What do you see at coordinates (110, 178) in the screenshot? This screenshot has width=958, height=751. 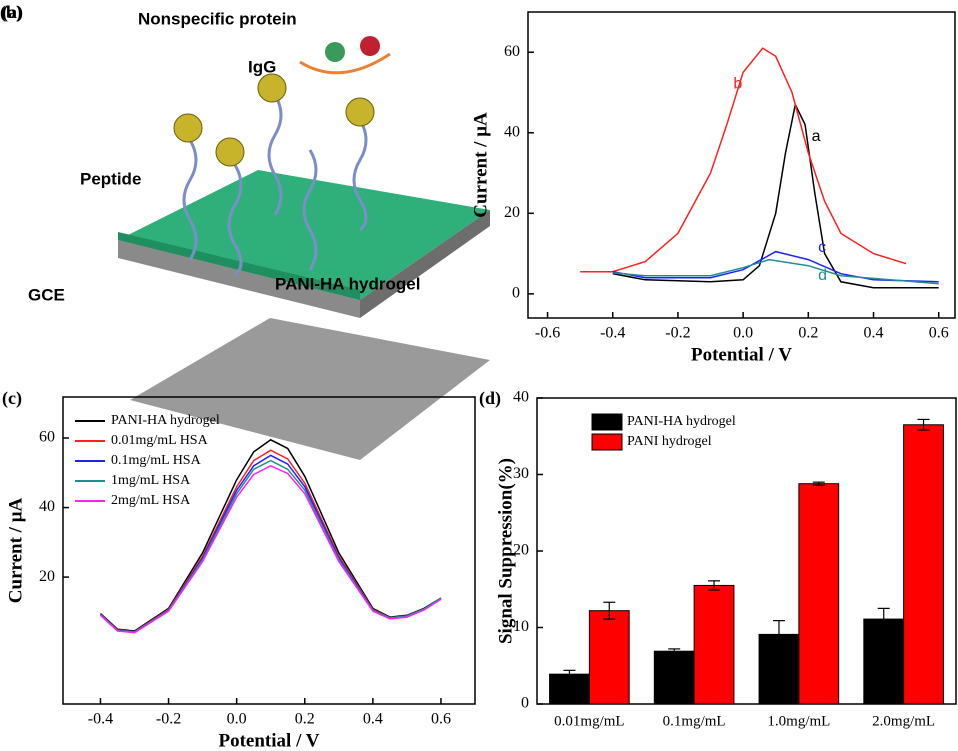 I see `label: Peptide` at bounding box center [110, 178].